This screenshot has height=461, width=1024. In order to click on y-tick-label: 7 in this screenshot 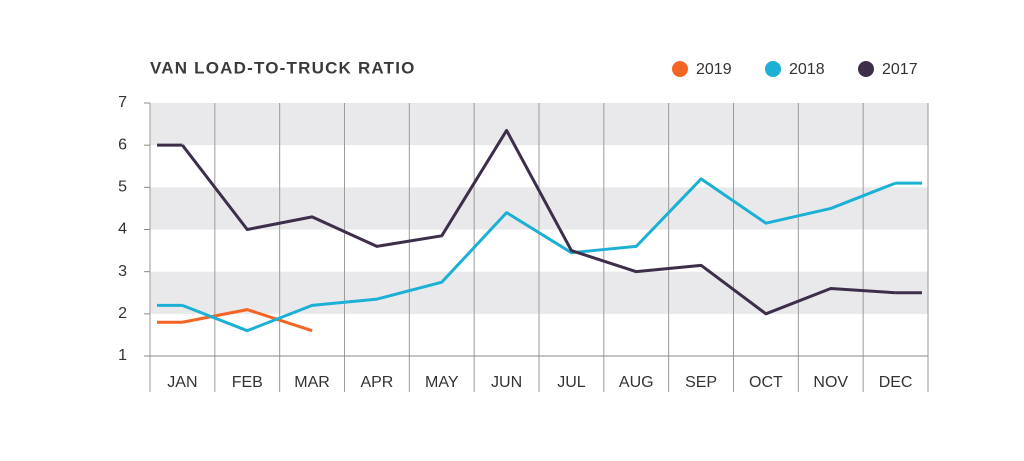, I will do `click(122, 102)`.